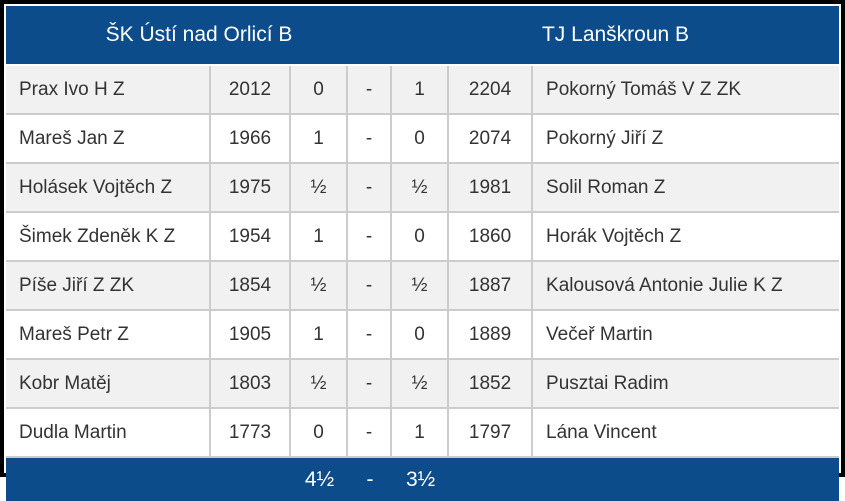 Image resolution: width=845 pixels, height=501 pixels. I want to click on home-player-name: Prax Ivo H Z, so click(108, 90).